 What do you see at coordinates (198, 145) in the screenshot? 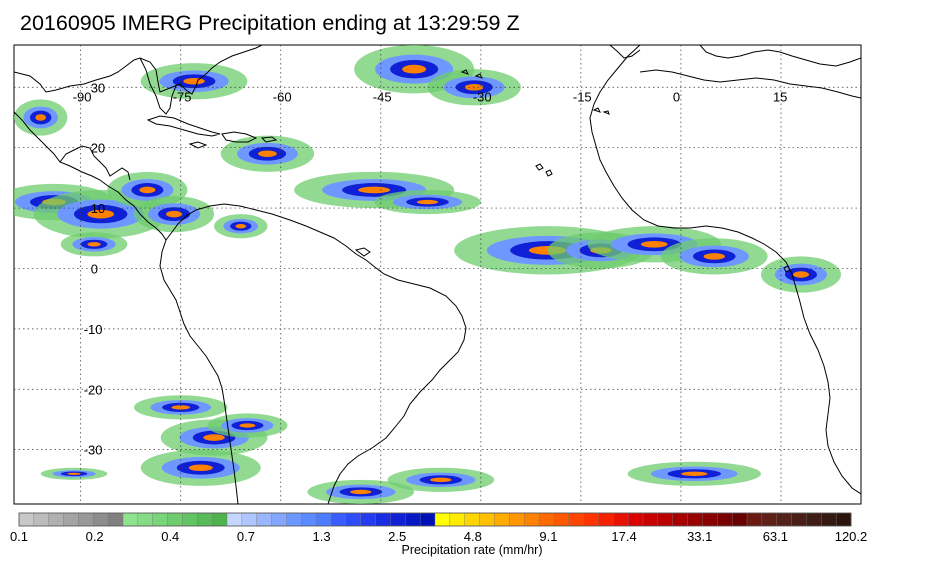
I see `jamaica-coastline` at bounding box center [198, 145].